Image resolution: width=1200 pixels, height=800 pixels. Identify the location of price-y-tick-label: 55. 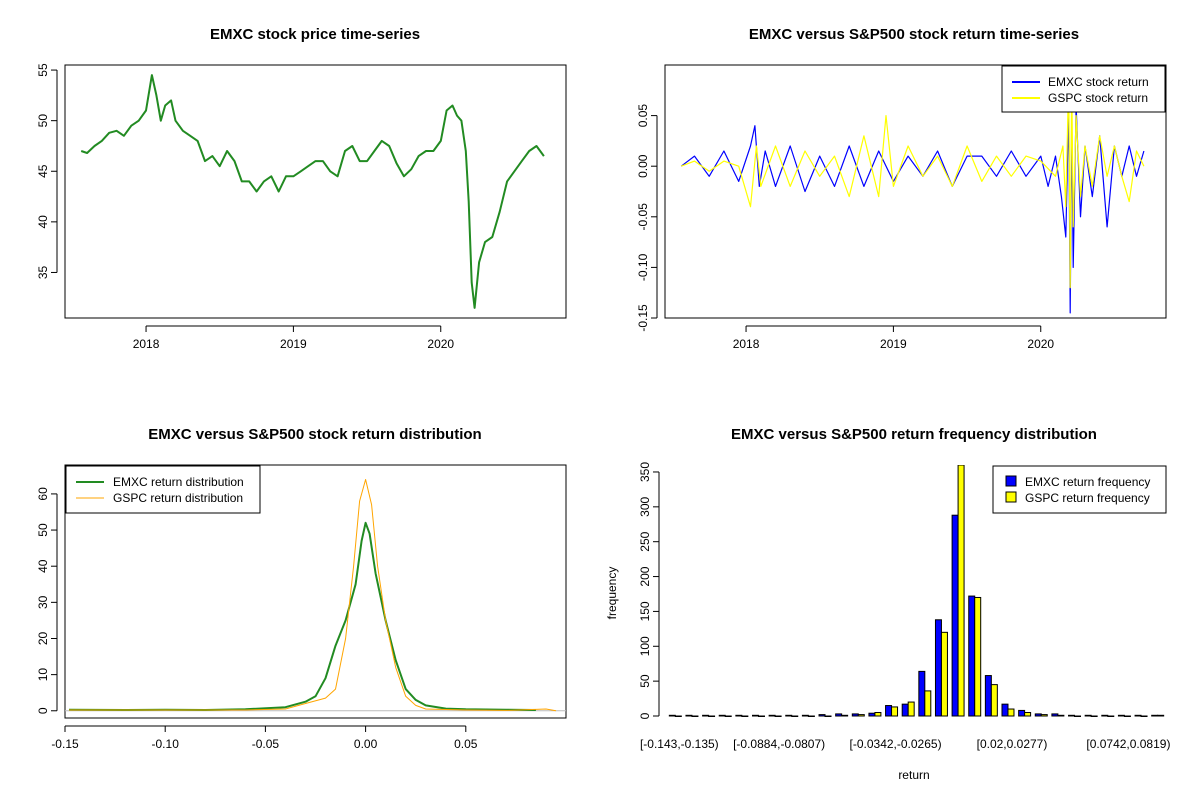
(43, 70).